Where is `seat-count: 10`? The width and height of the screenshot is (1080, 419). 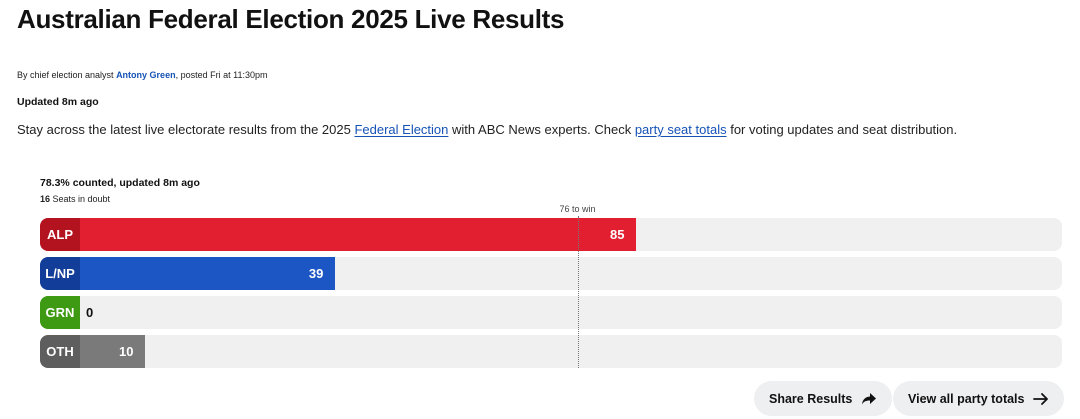 seat-count: 10 is located at coordinates (126, 351).